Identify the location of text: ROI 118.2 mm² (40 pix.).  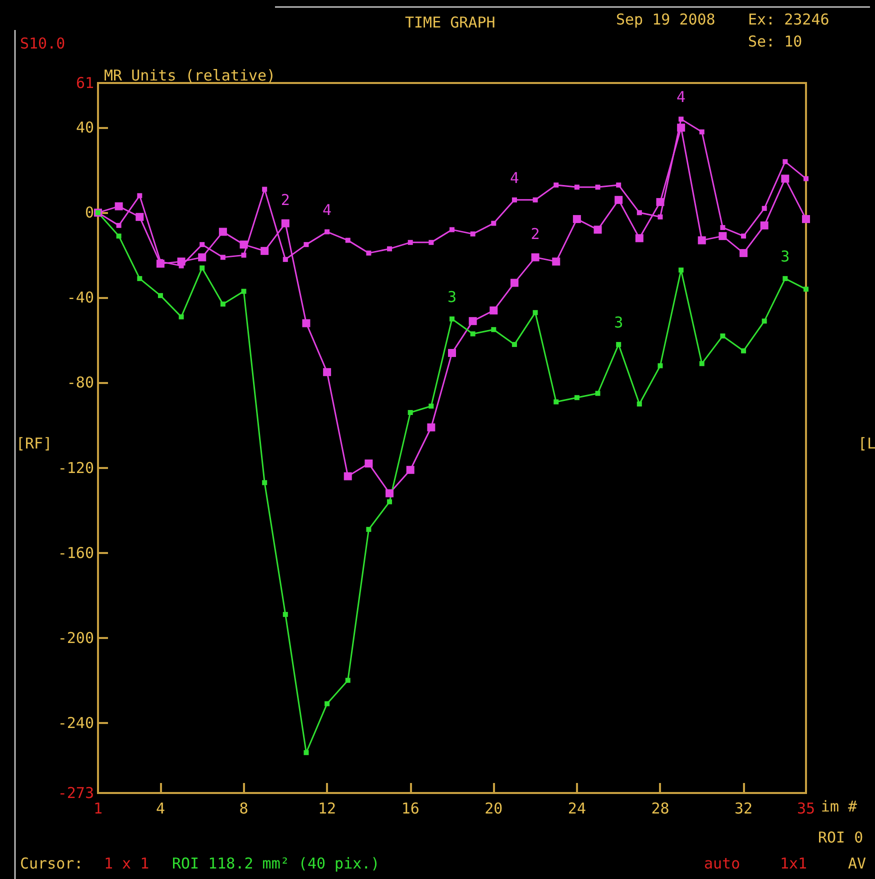
(276, 863).